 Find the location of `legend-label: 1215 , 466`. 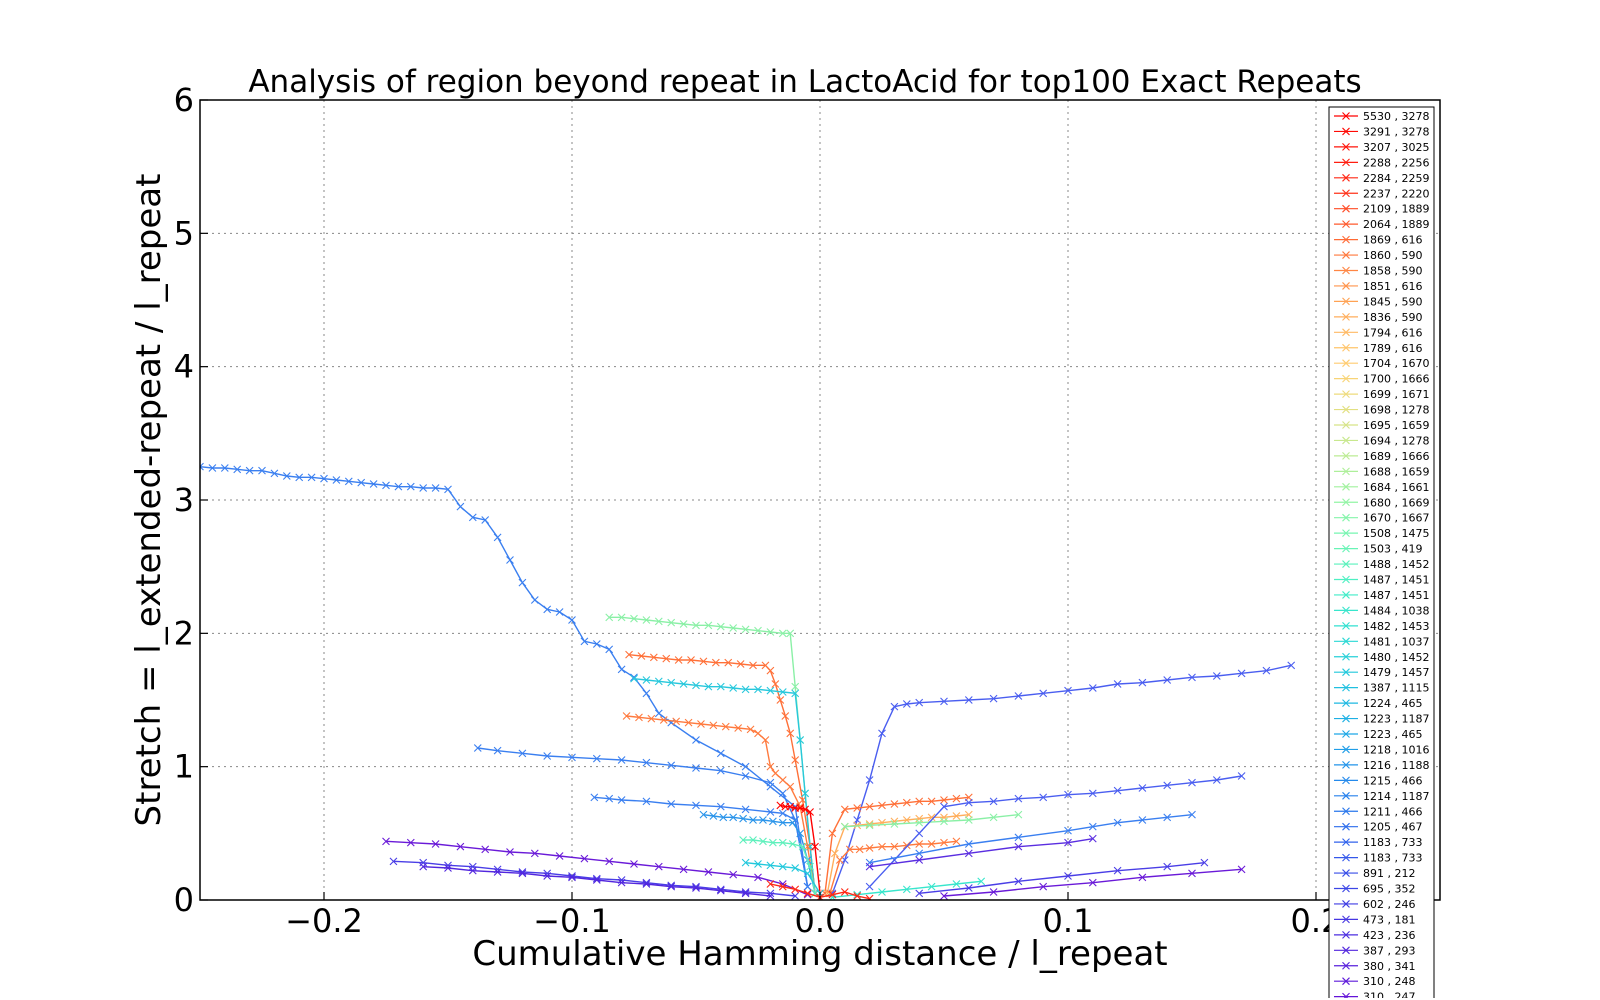

legend-label: 1215 , 466 is located at coordinates (1392, 780).